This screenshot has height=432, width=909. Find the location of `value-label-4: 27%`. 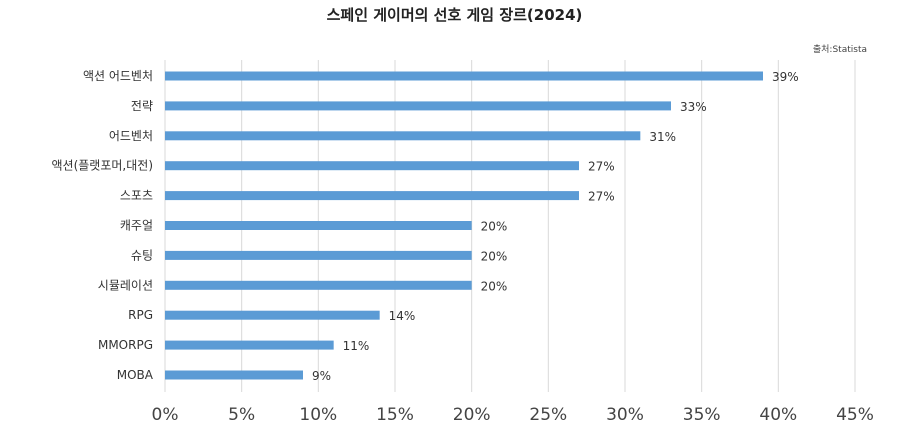

value-label-4: 27% is located at coordinates (601, 197).